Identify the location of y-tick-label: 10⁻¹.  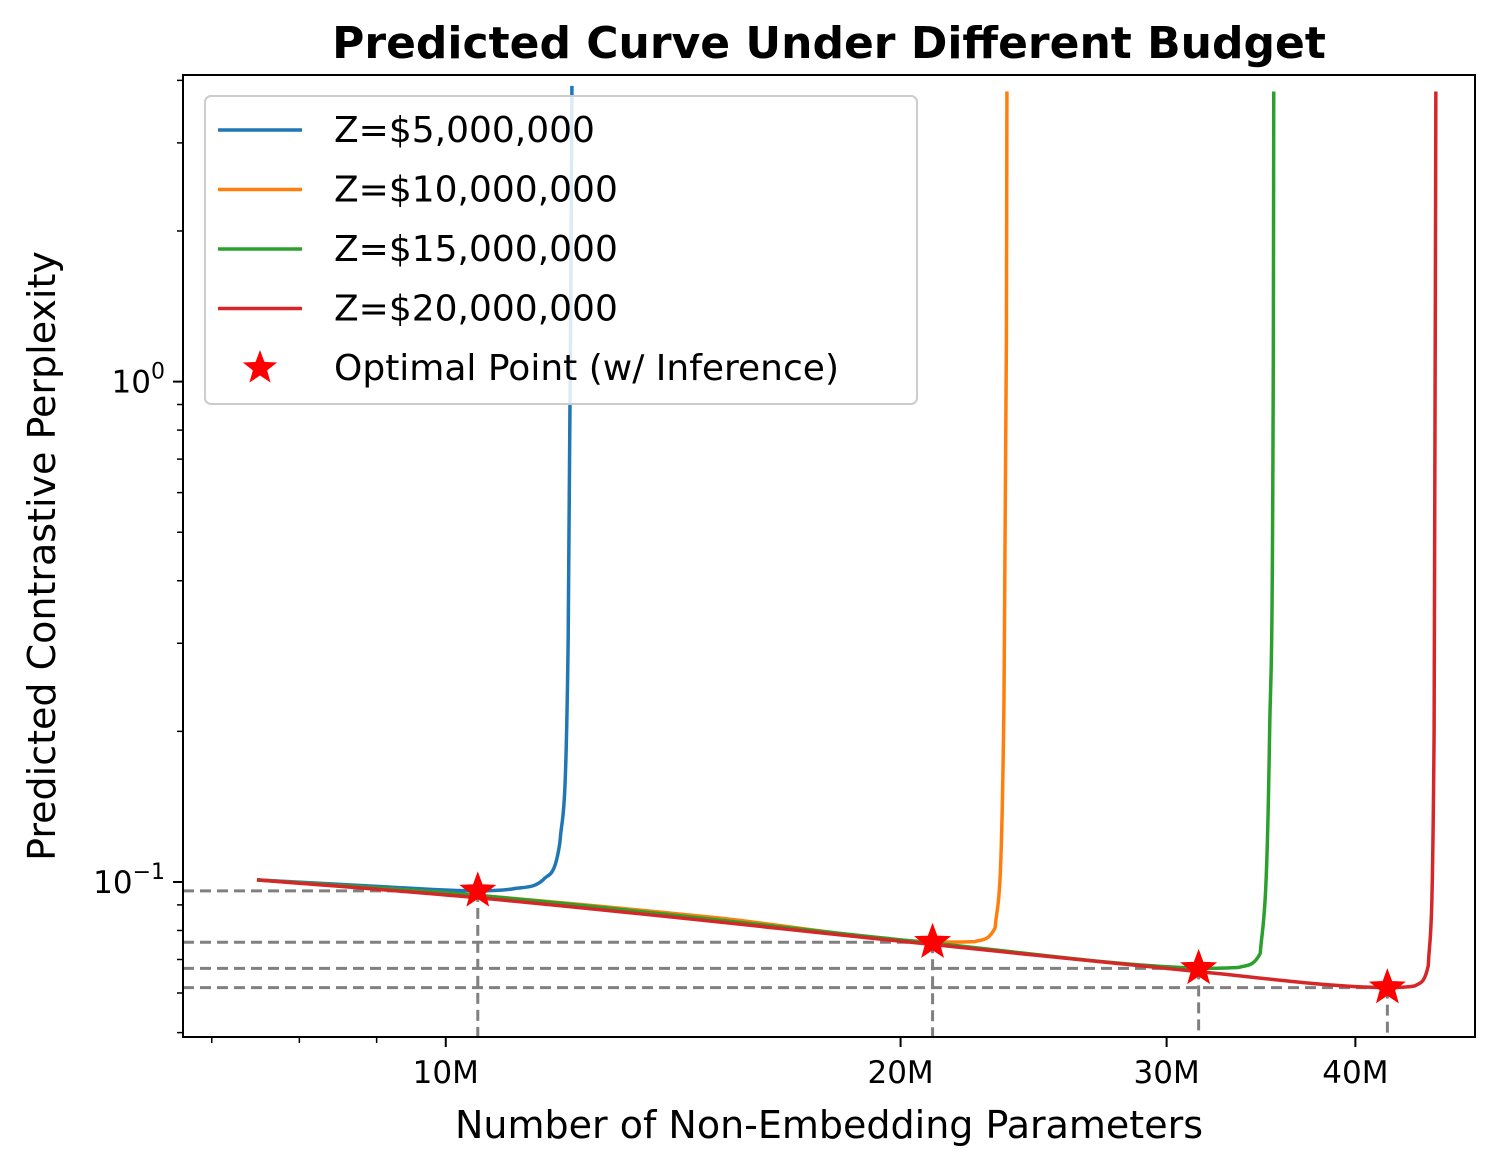
(129, 880).